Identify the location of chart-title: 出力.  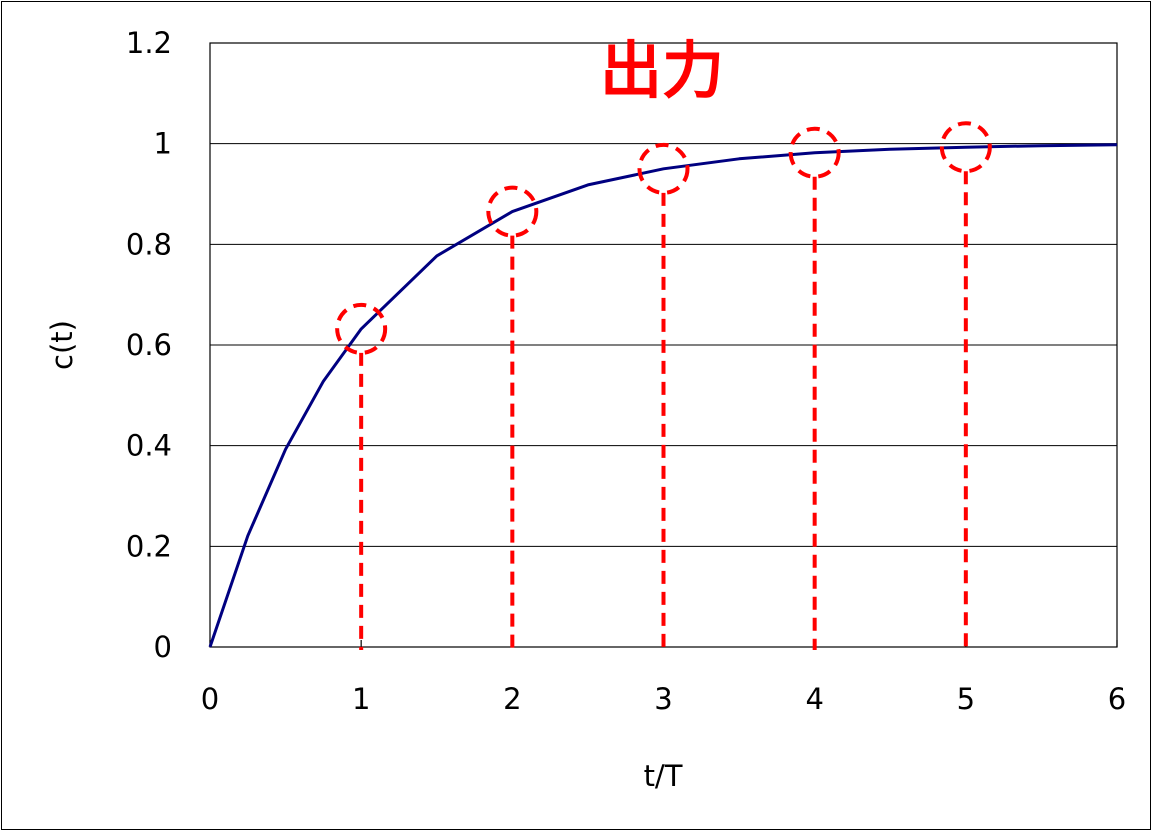
(662, 70).